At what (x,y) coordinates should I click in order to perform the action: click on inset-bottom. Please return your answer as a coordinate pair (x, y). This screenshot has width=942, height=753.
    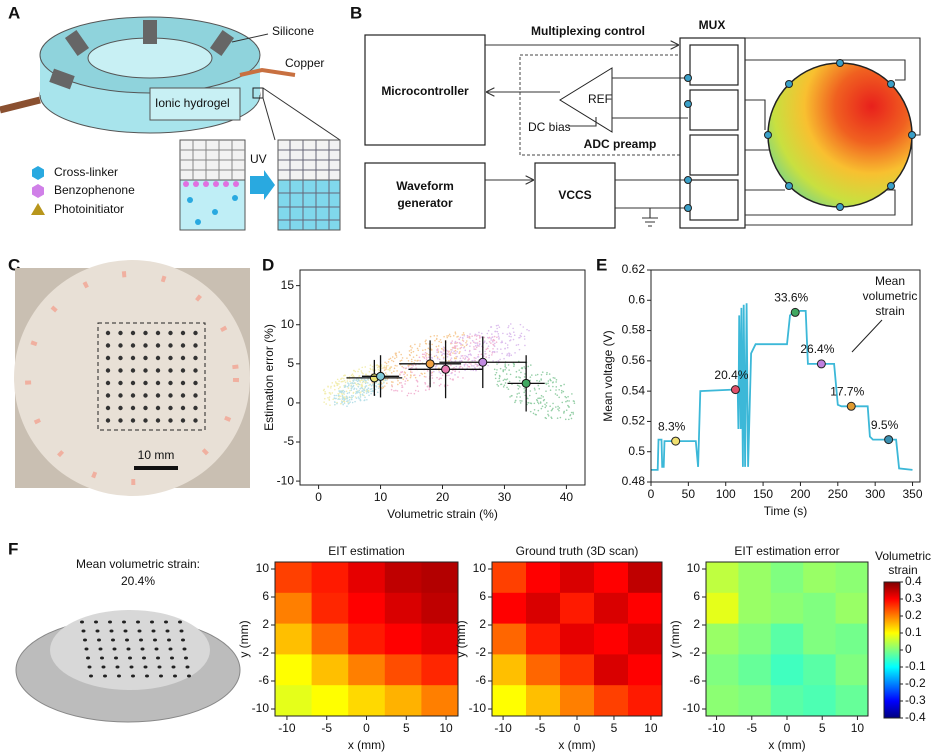
    Looking at the image, I should click on (309, 205).